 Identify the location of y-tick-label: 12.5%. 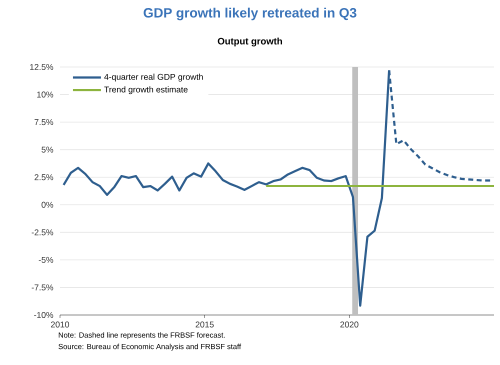
(42, 67).